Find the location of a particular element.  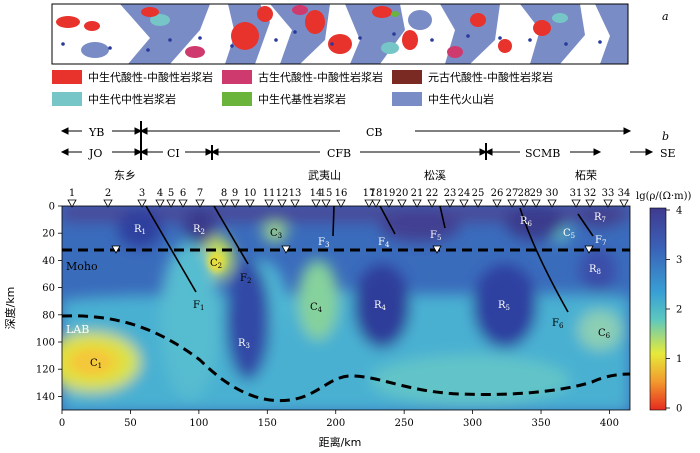

anomaly-label-r6: R6 is located at coordinates (526, 222).